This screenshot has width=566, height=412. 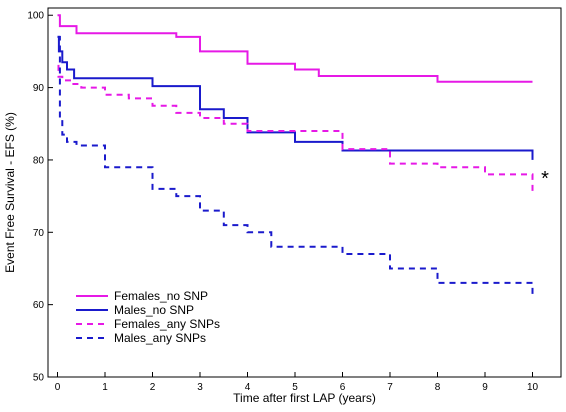 What do you see at coordinates (295, 48) in the screenshot?
I see `series-line-females-no-snp` at bounding box center [295, 48].